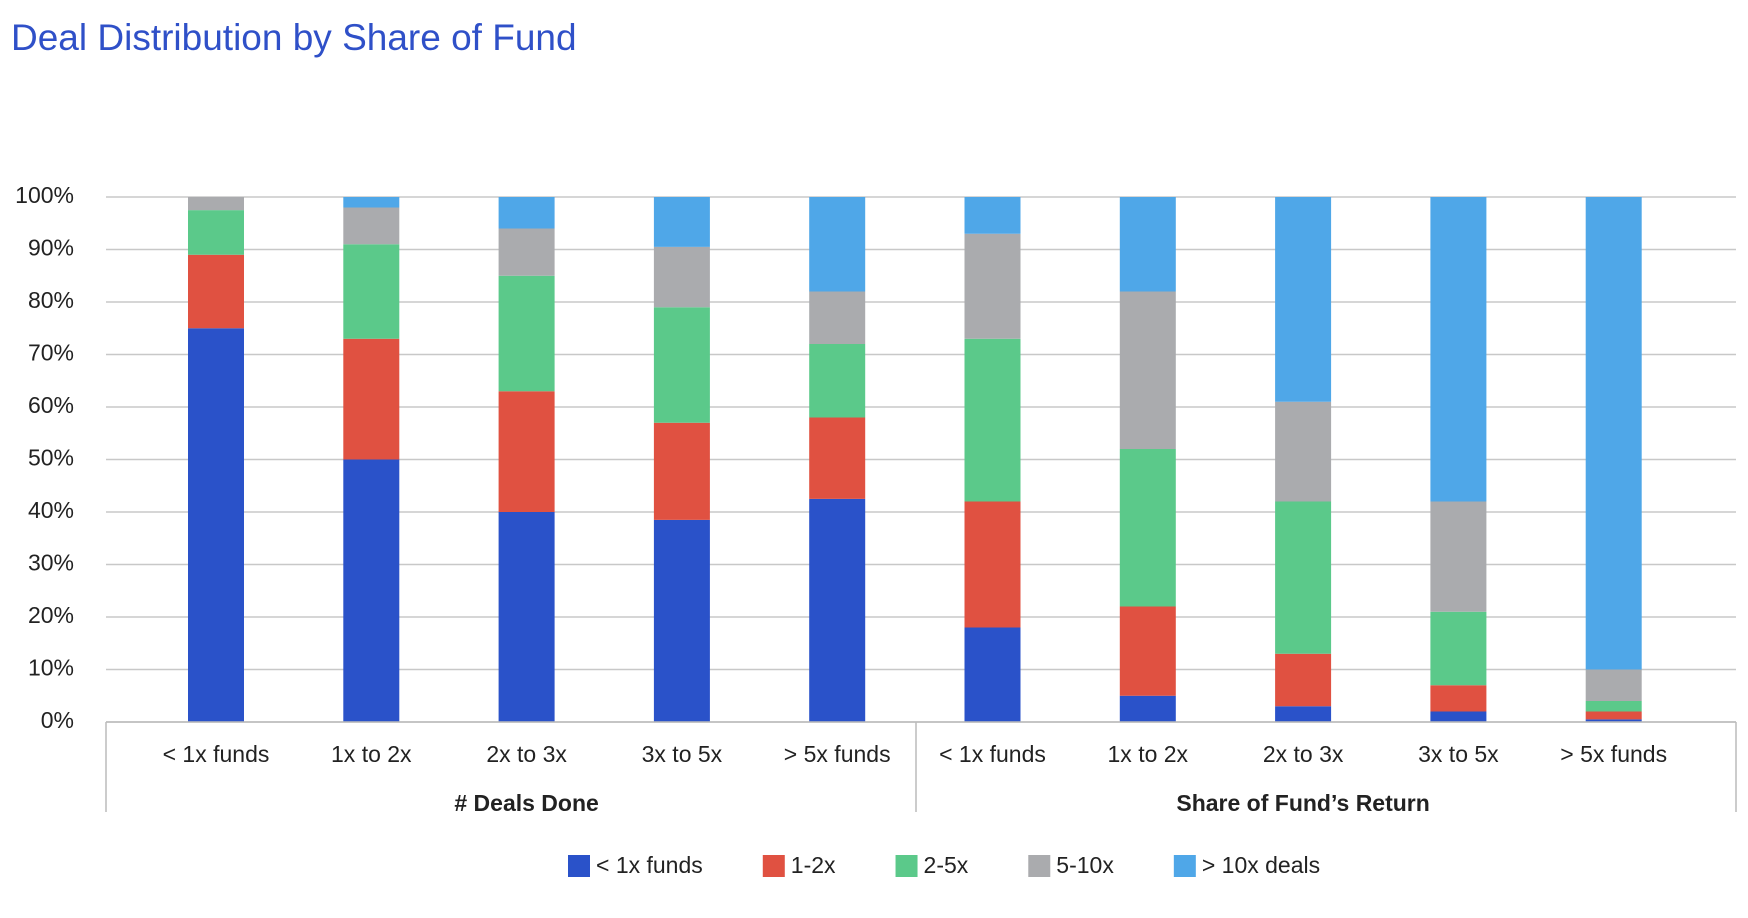 The height and width of the screenshot is (918, 1748). Describe the element at coordinates (51, 615) in the screenshot. I see `y-tick-label: 20%` at that location.